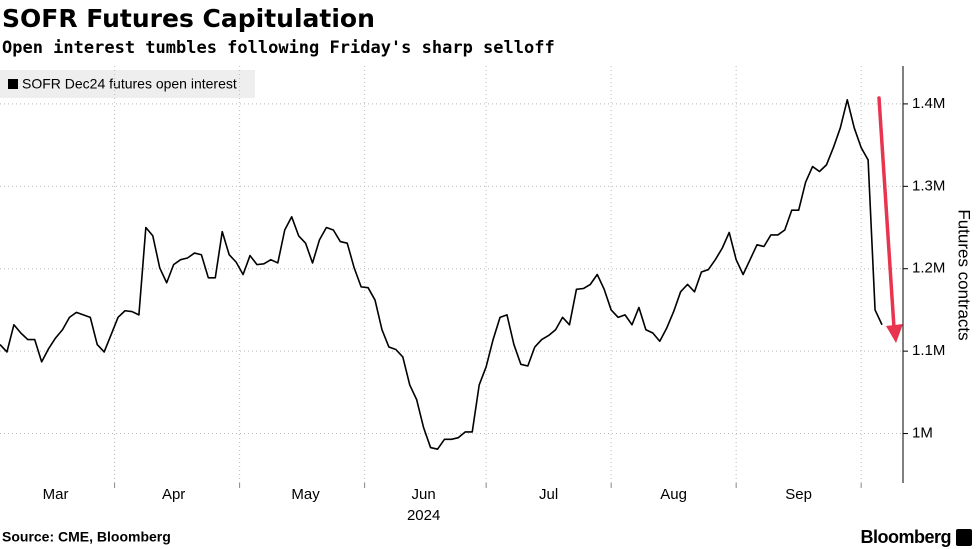 This screenshot has width=977, height=549. What do you see at coordinates (928, 268) in the screenshot?
I see `y-tick-label: 1.2M` at bounding box center [928, 268].